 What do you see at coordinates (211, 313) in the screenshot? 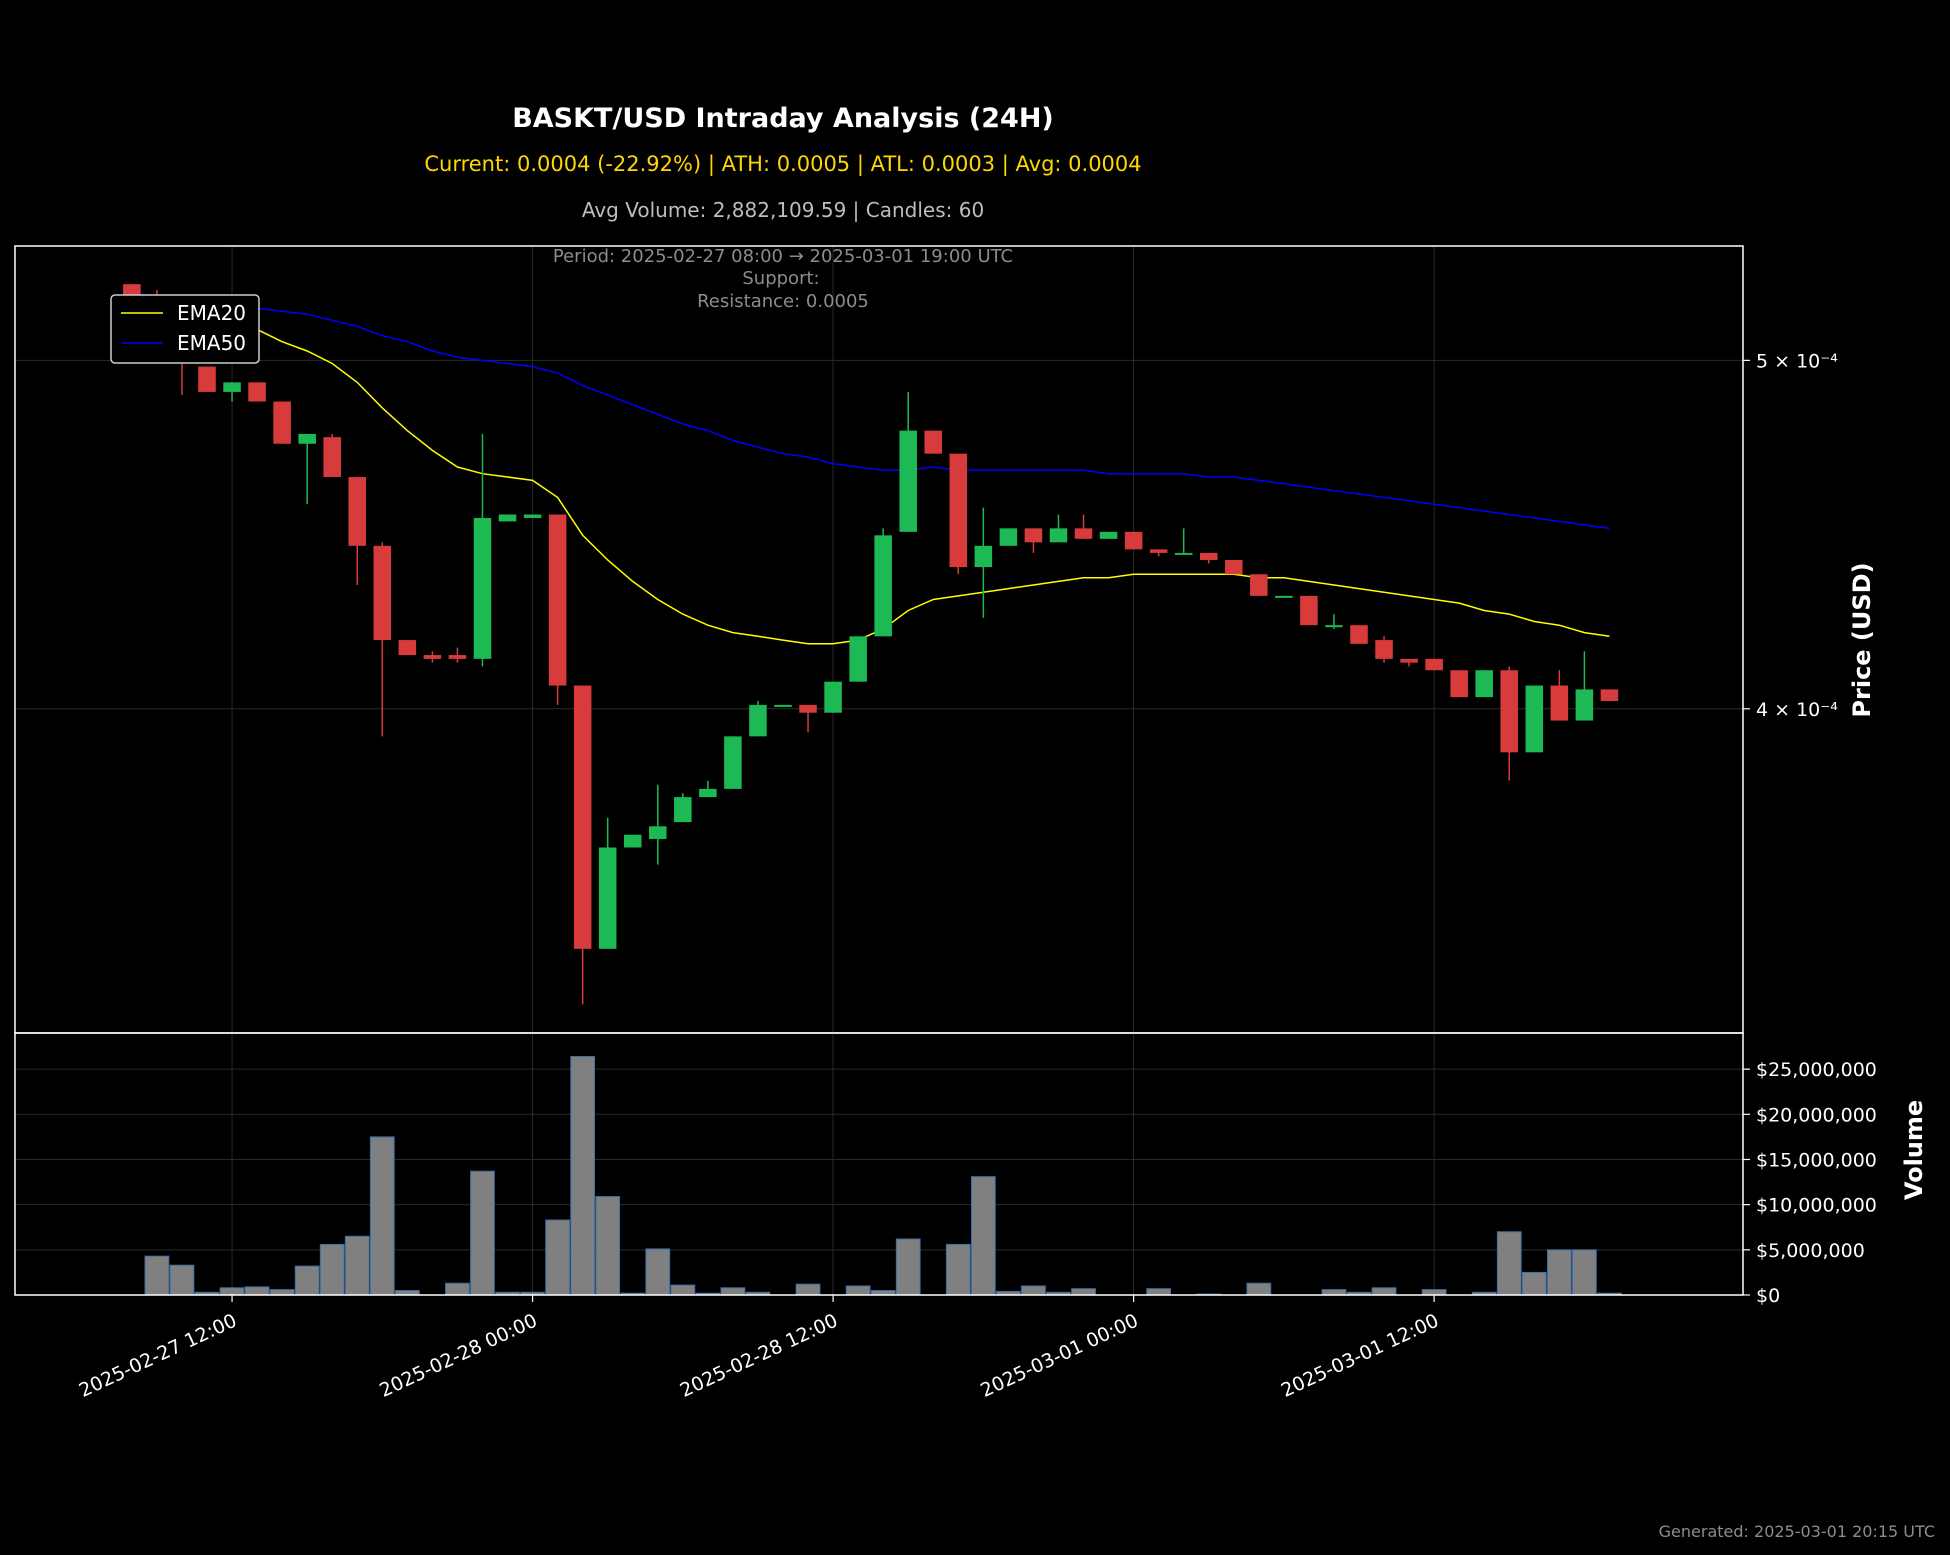
I see `legend-ema20-label: EMA20` at bounding box center [211, 313].